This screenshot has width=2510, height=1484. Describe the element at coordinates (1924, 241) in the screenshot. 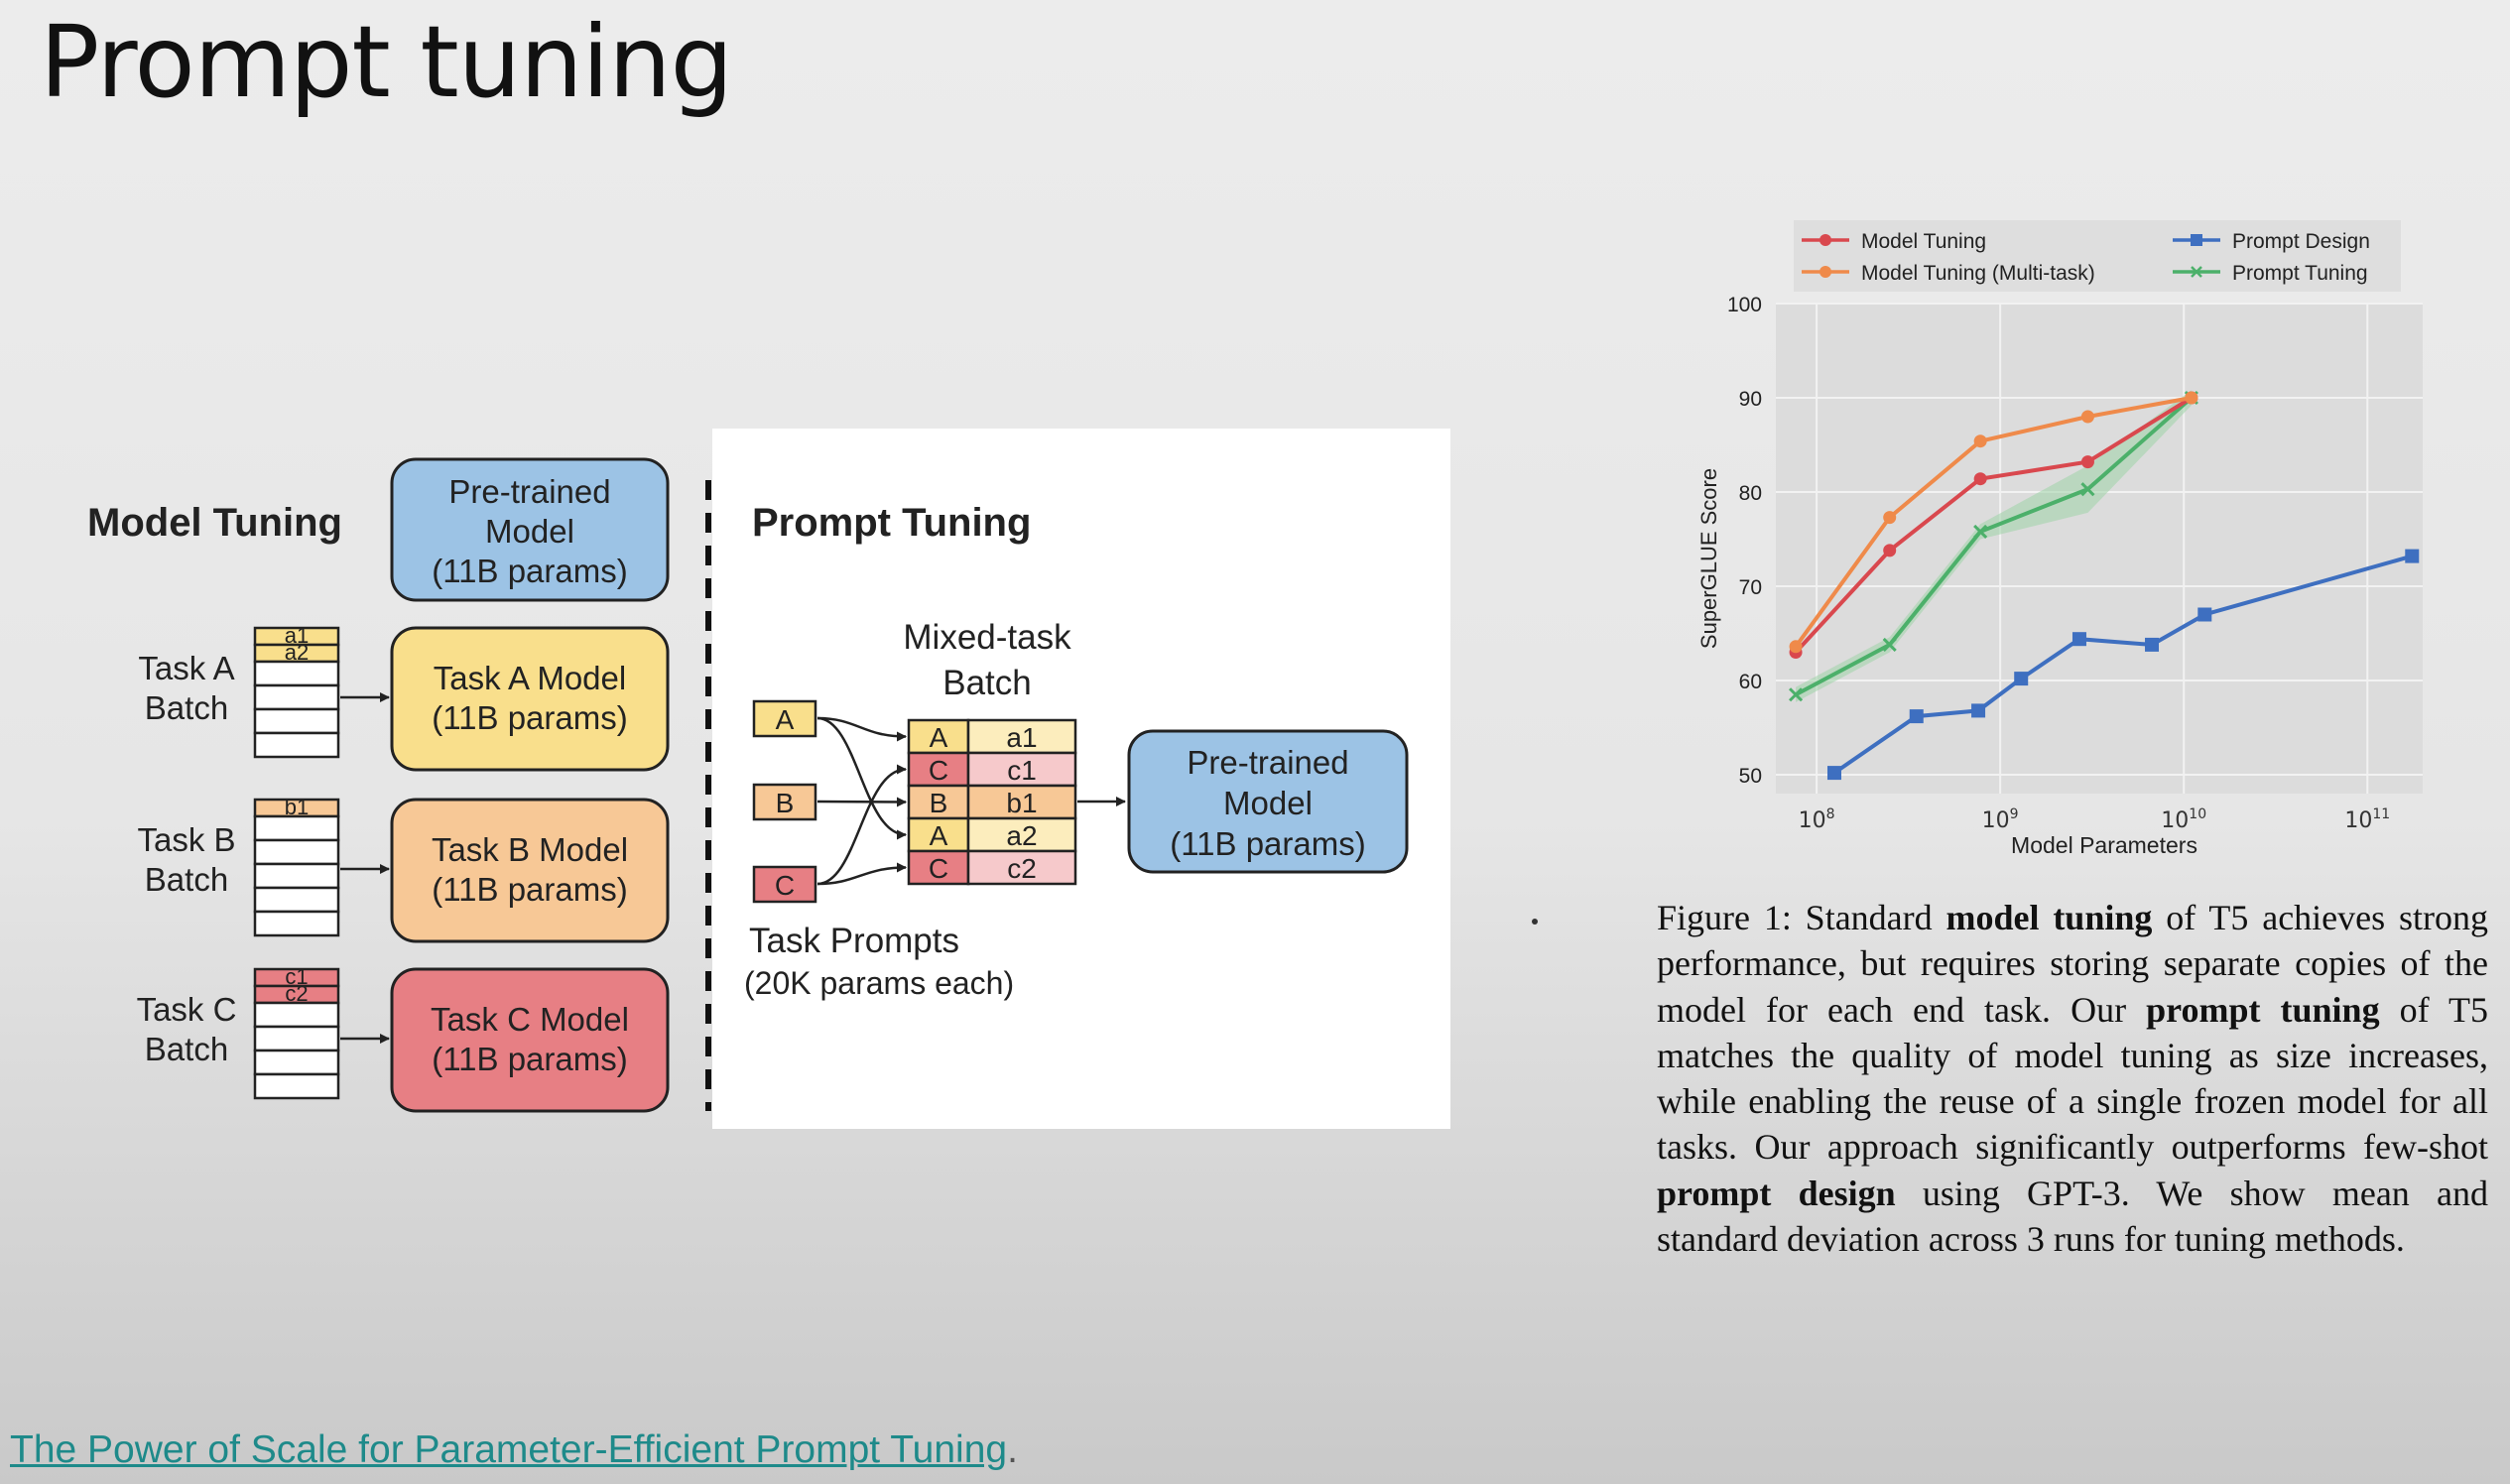

I see `legend-label-0: Model Tuning` at that location.